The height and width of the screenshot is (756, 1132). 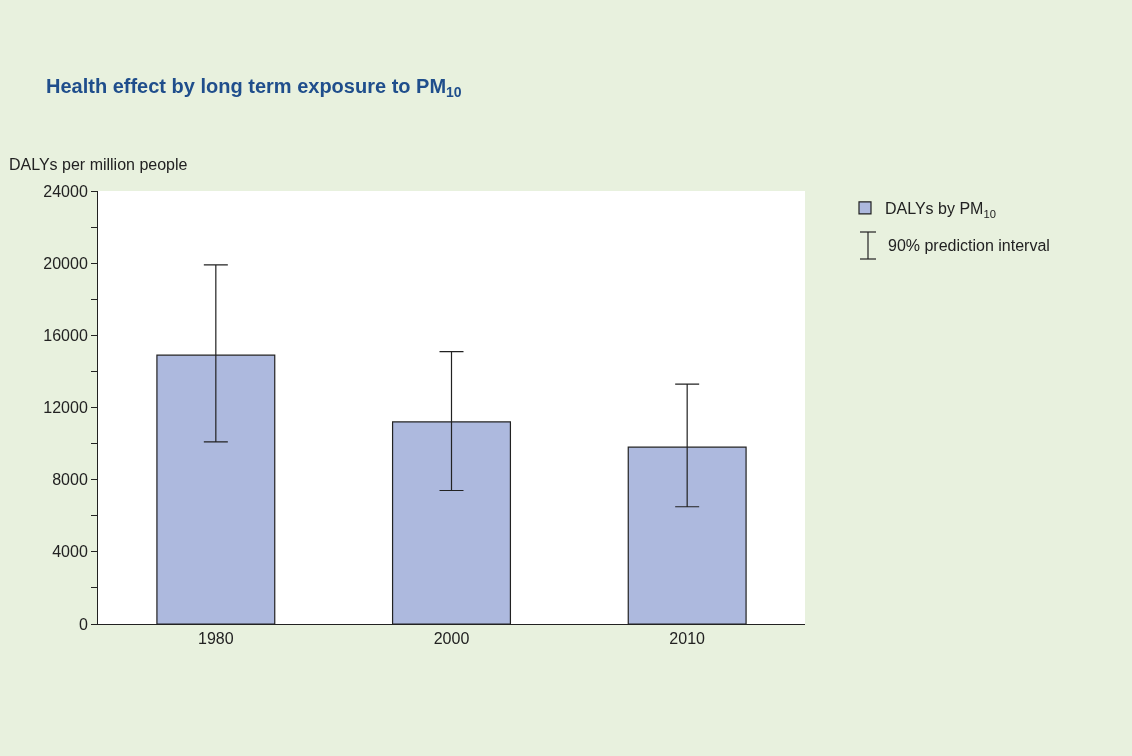 I want to click on y-tick-label: 24000, so click(x=65, y=191).